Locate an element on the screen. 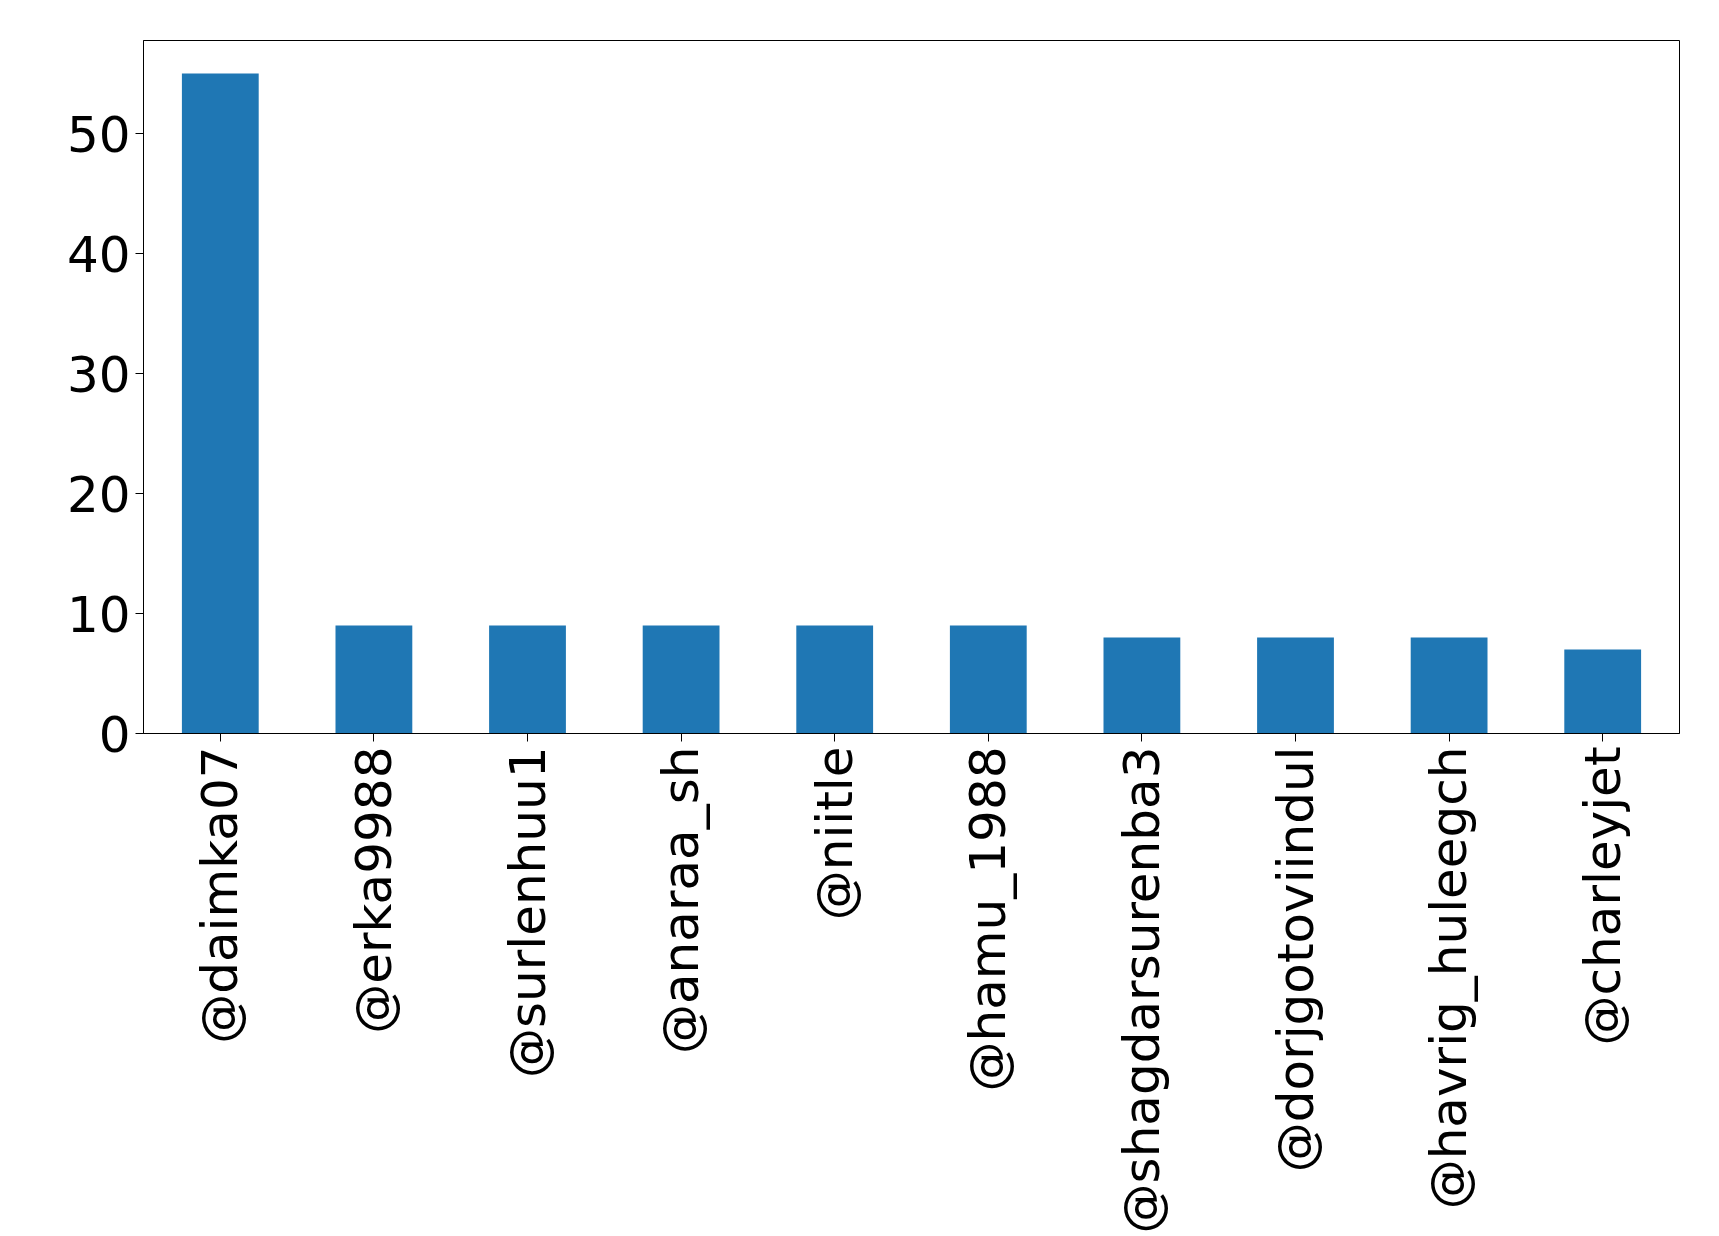  x-tick-label: @shagdarsurenba3 is located at coordinates (1141, 990).